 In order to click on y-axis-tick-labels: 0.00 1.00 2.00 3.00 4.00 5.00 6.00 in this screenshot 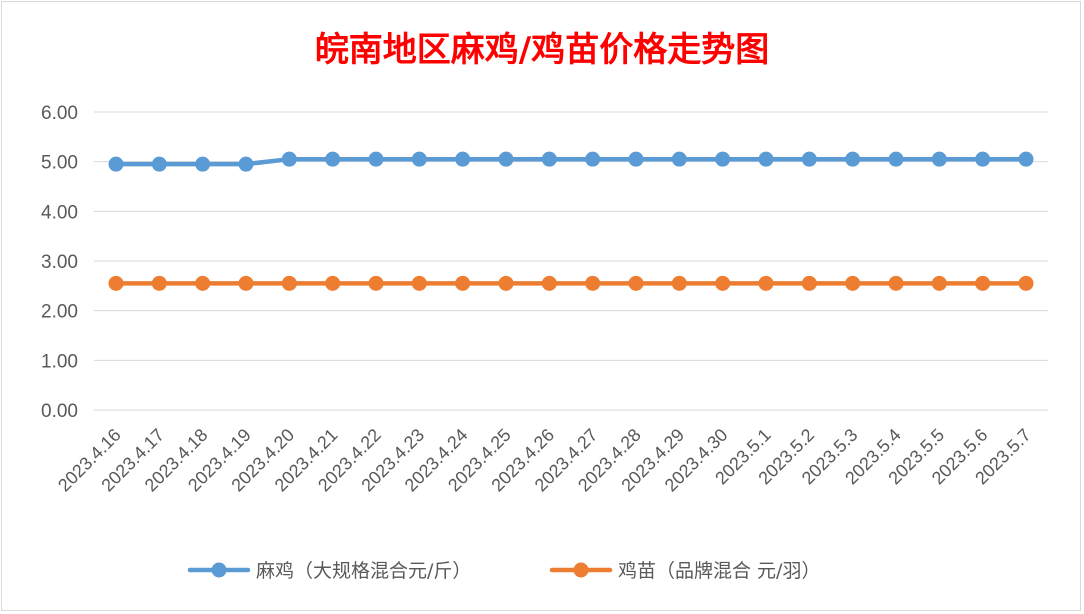, I will do `click(59, 262)`.